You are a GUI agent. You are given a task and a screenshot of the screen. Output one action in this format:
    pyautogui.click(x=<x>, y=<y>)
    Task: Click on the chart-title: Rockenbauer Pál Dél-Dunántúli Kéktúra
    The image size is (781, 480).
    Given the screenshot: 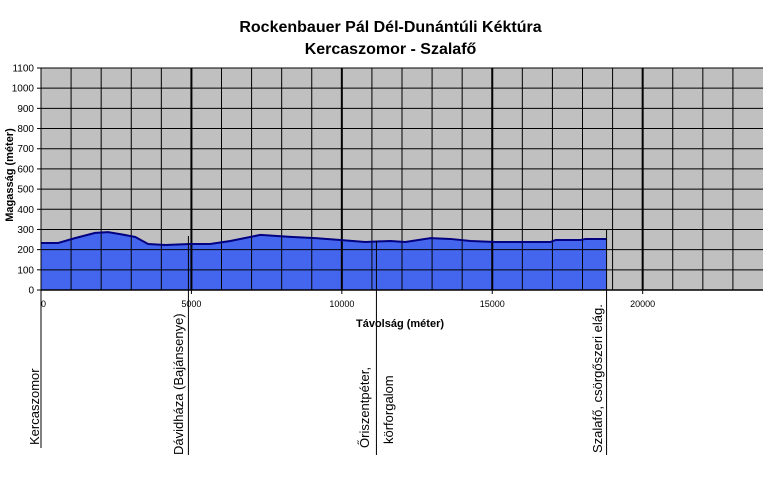 What is the action you would take?
    pyautogui.click(x=390, y=27)
    